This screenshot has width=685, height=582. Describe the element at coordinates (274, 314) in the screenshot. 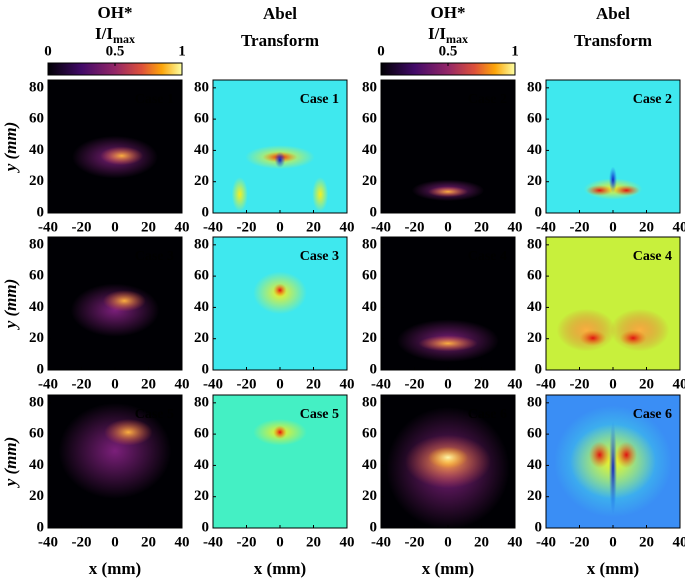

I see `panel: -40 -20 0 20 40 0 20 40 60 80 Case 3` at that location.